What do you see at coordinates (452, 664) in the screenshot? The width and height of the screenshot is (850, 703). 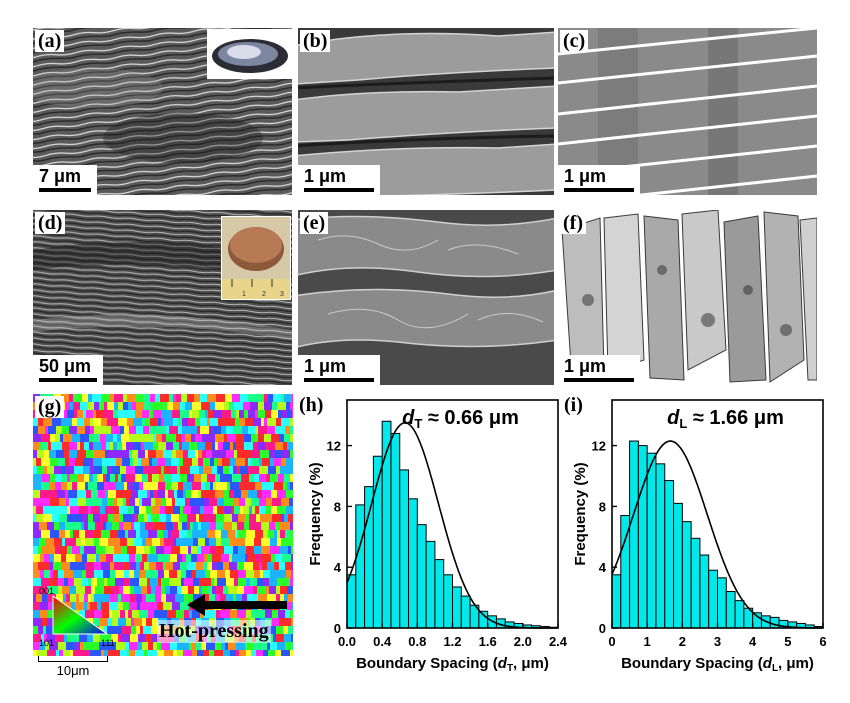 I see `x-axis-label: Boundary Spacing (dT, μm)` at bounding box center [452, 664].